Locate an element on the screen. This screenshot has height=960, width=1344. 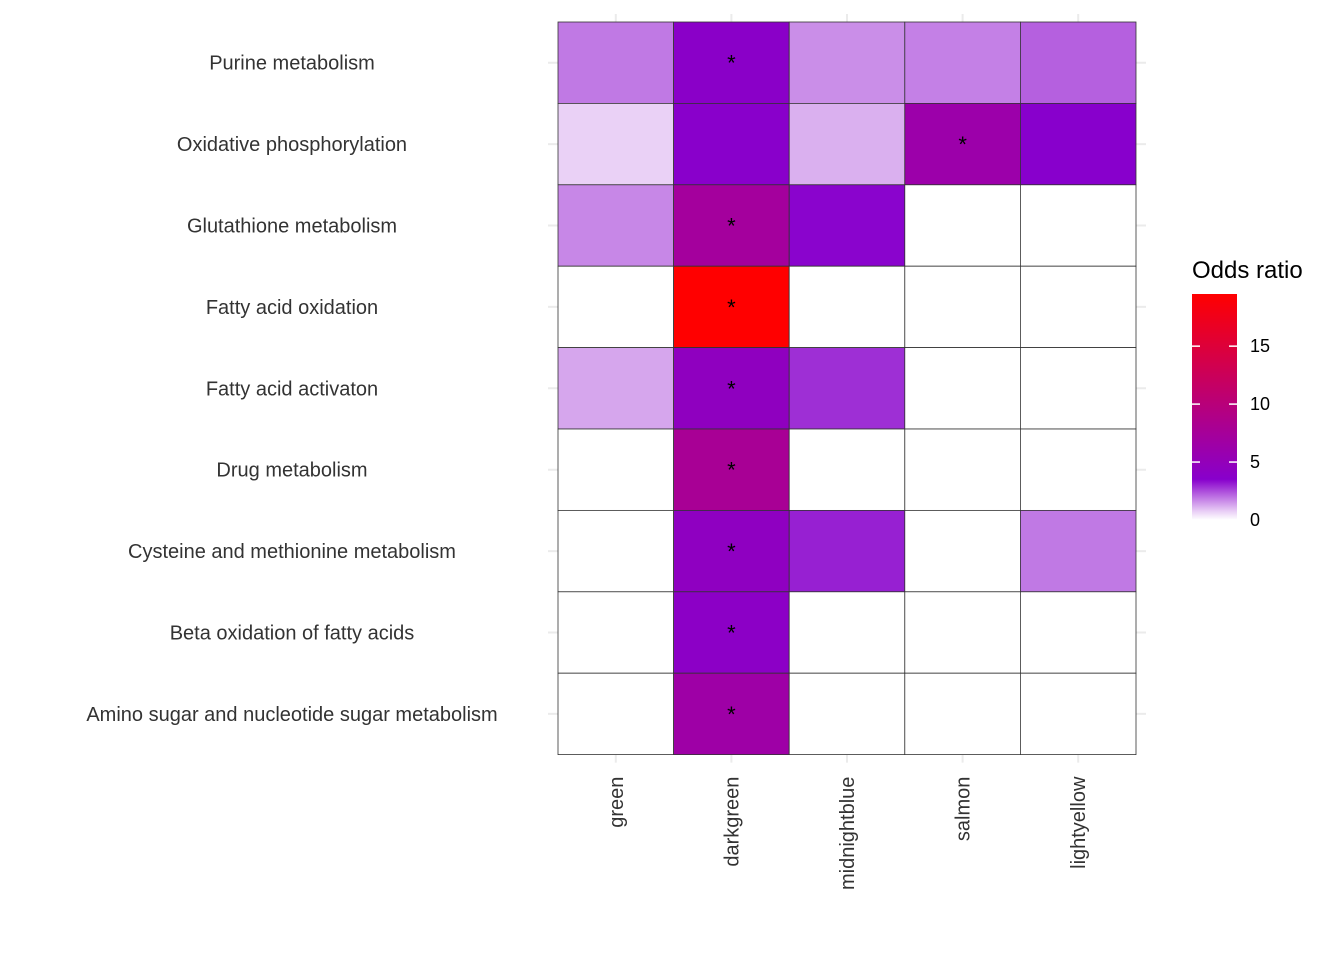
row-label: Beta oxidation of fatty acids is located at coordinates (292, 634).